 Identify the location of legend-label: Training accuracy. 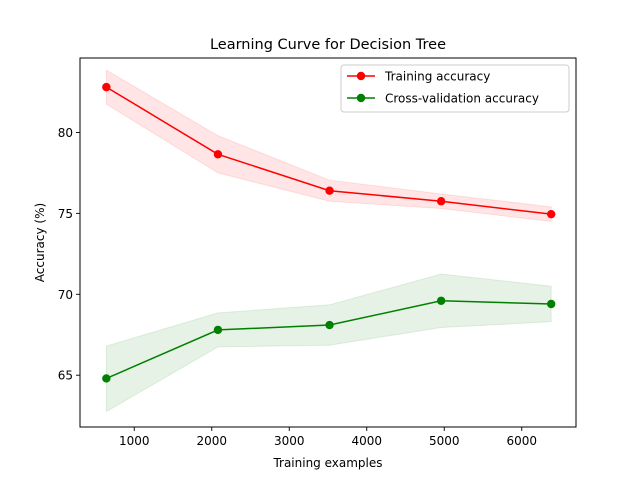
(437, 77).